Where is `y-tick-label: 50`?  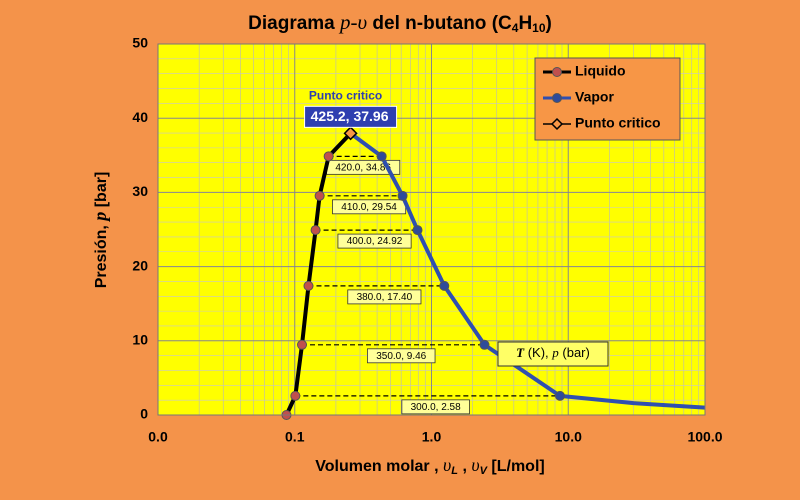
y-tick-label: 50 is located at coordinates (140, 43).